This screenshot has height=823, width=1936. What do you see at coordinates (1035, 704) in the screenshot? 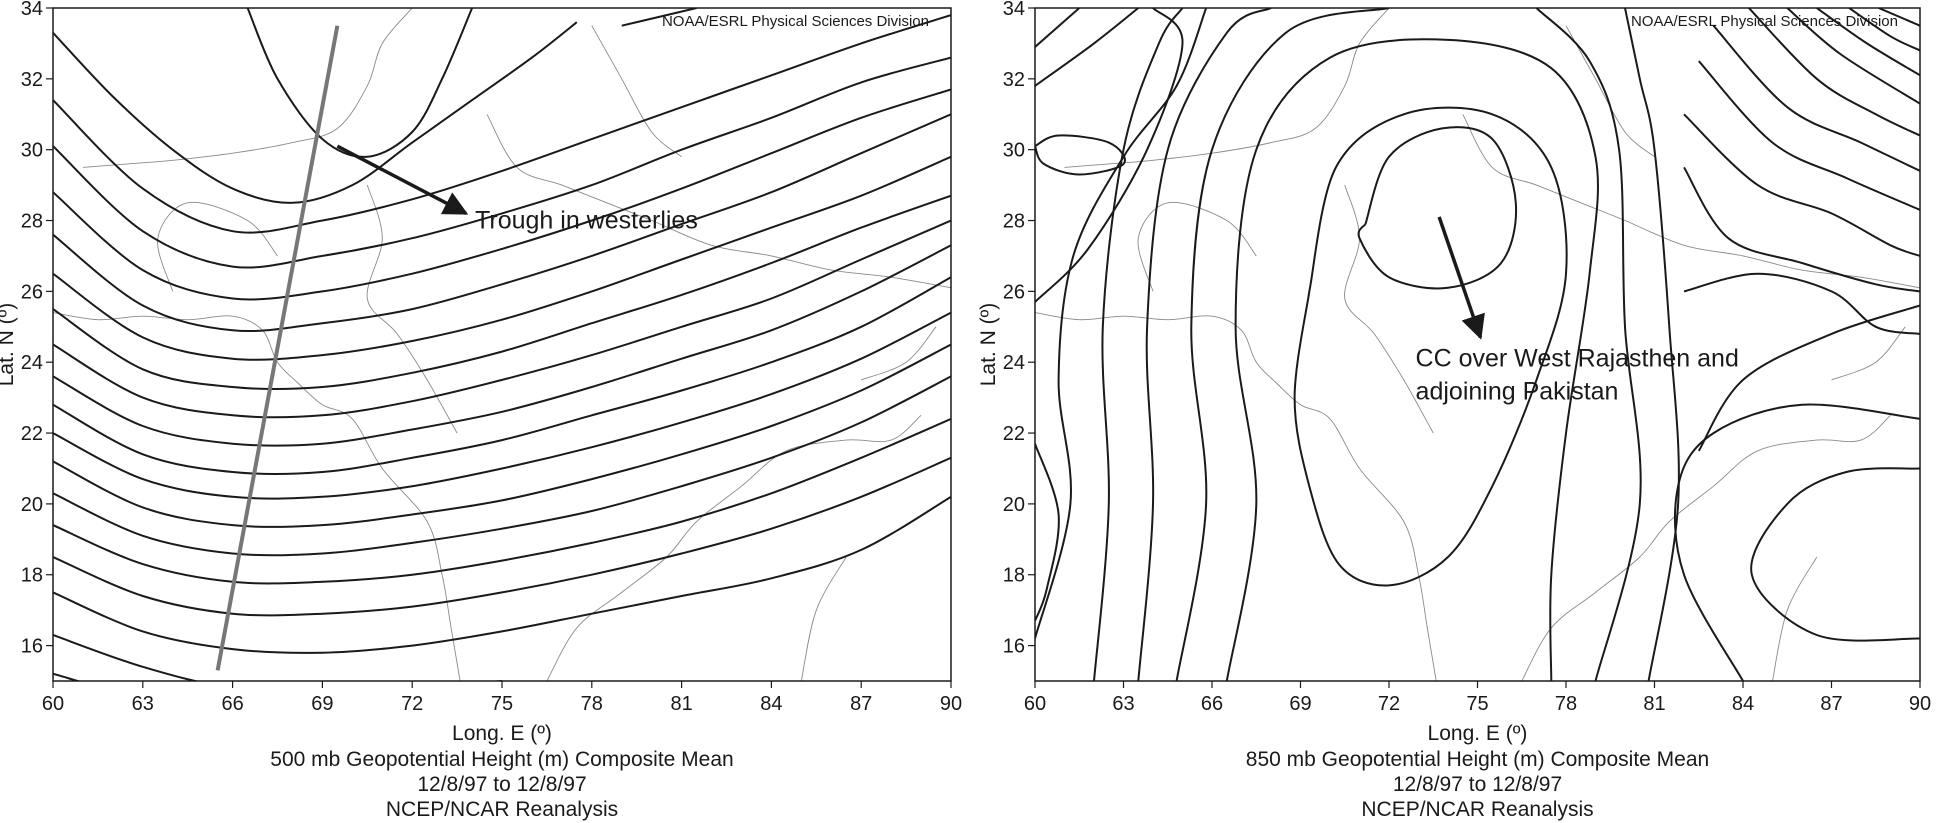
I see `x-tick-label: 60` at bounding box center [1035, 704].